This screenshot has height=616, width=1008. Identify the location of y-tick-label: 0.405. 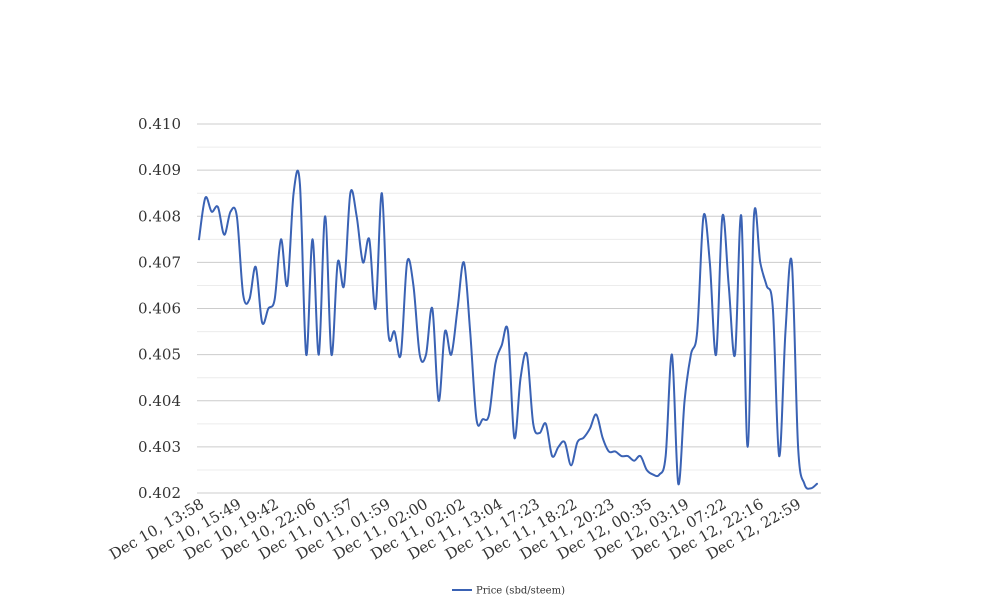
(159, 355).